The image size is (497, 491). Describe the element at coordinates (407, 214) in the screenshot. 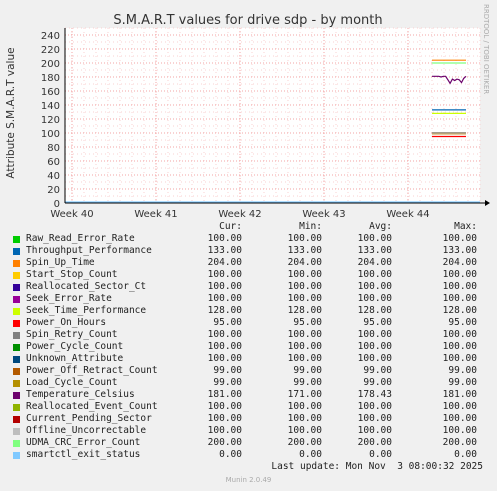

I see `x-tick-label: Week 44` at that location.